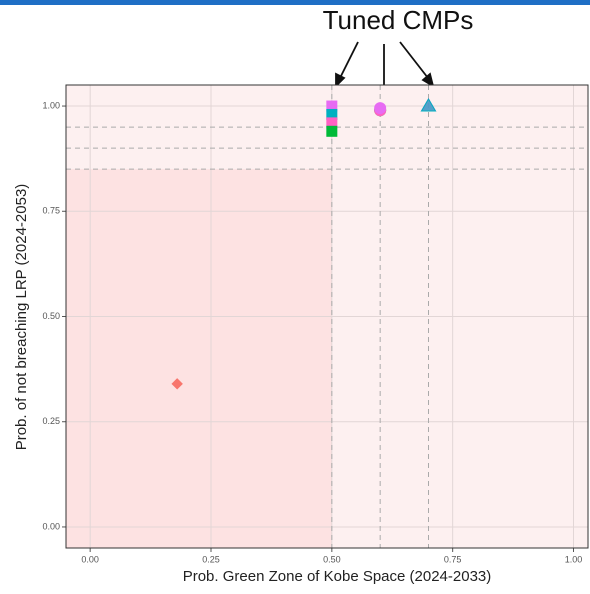 The image size is (590, 594). Describe the element at coordinates (332, 559) in the screenshot. I see `x-tick-label: 0.50` at that location.